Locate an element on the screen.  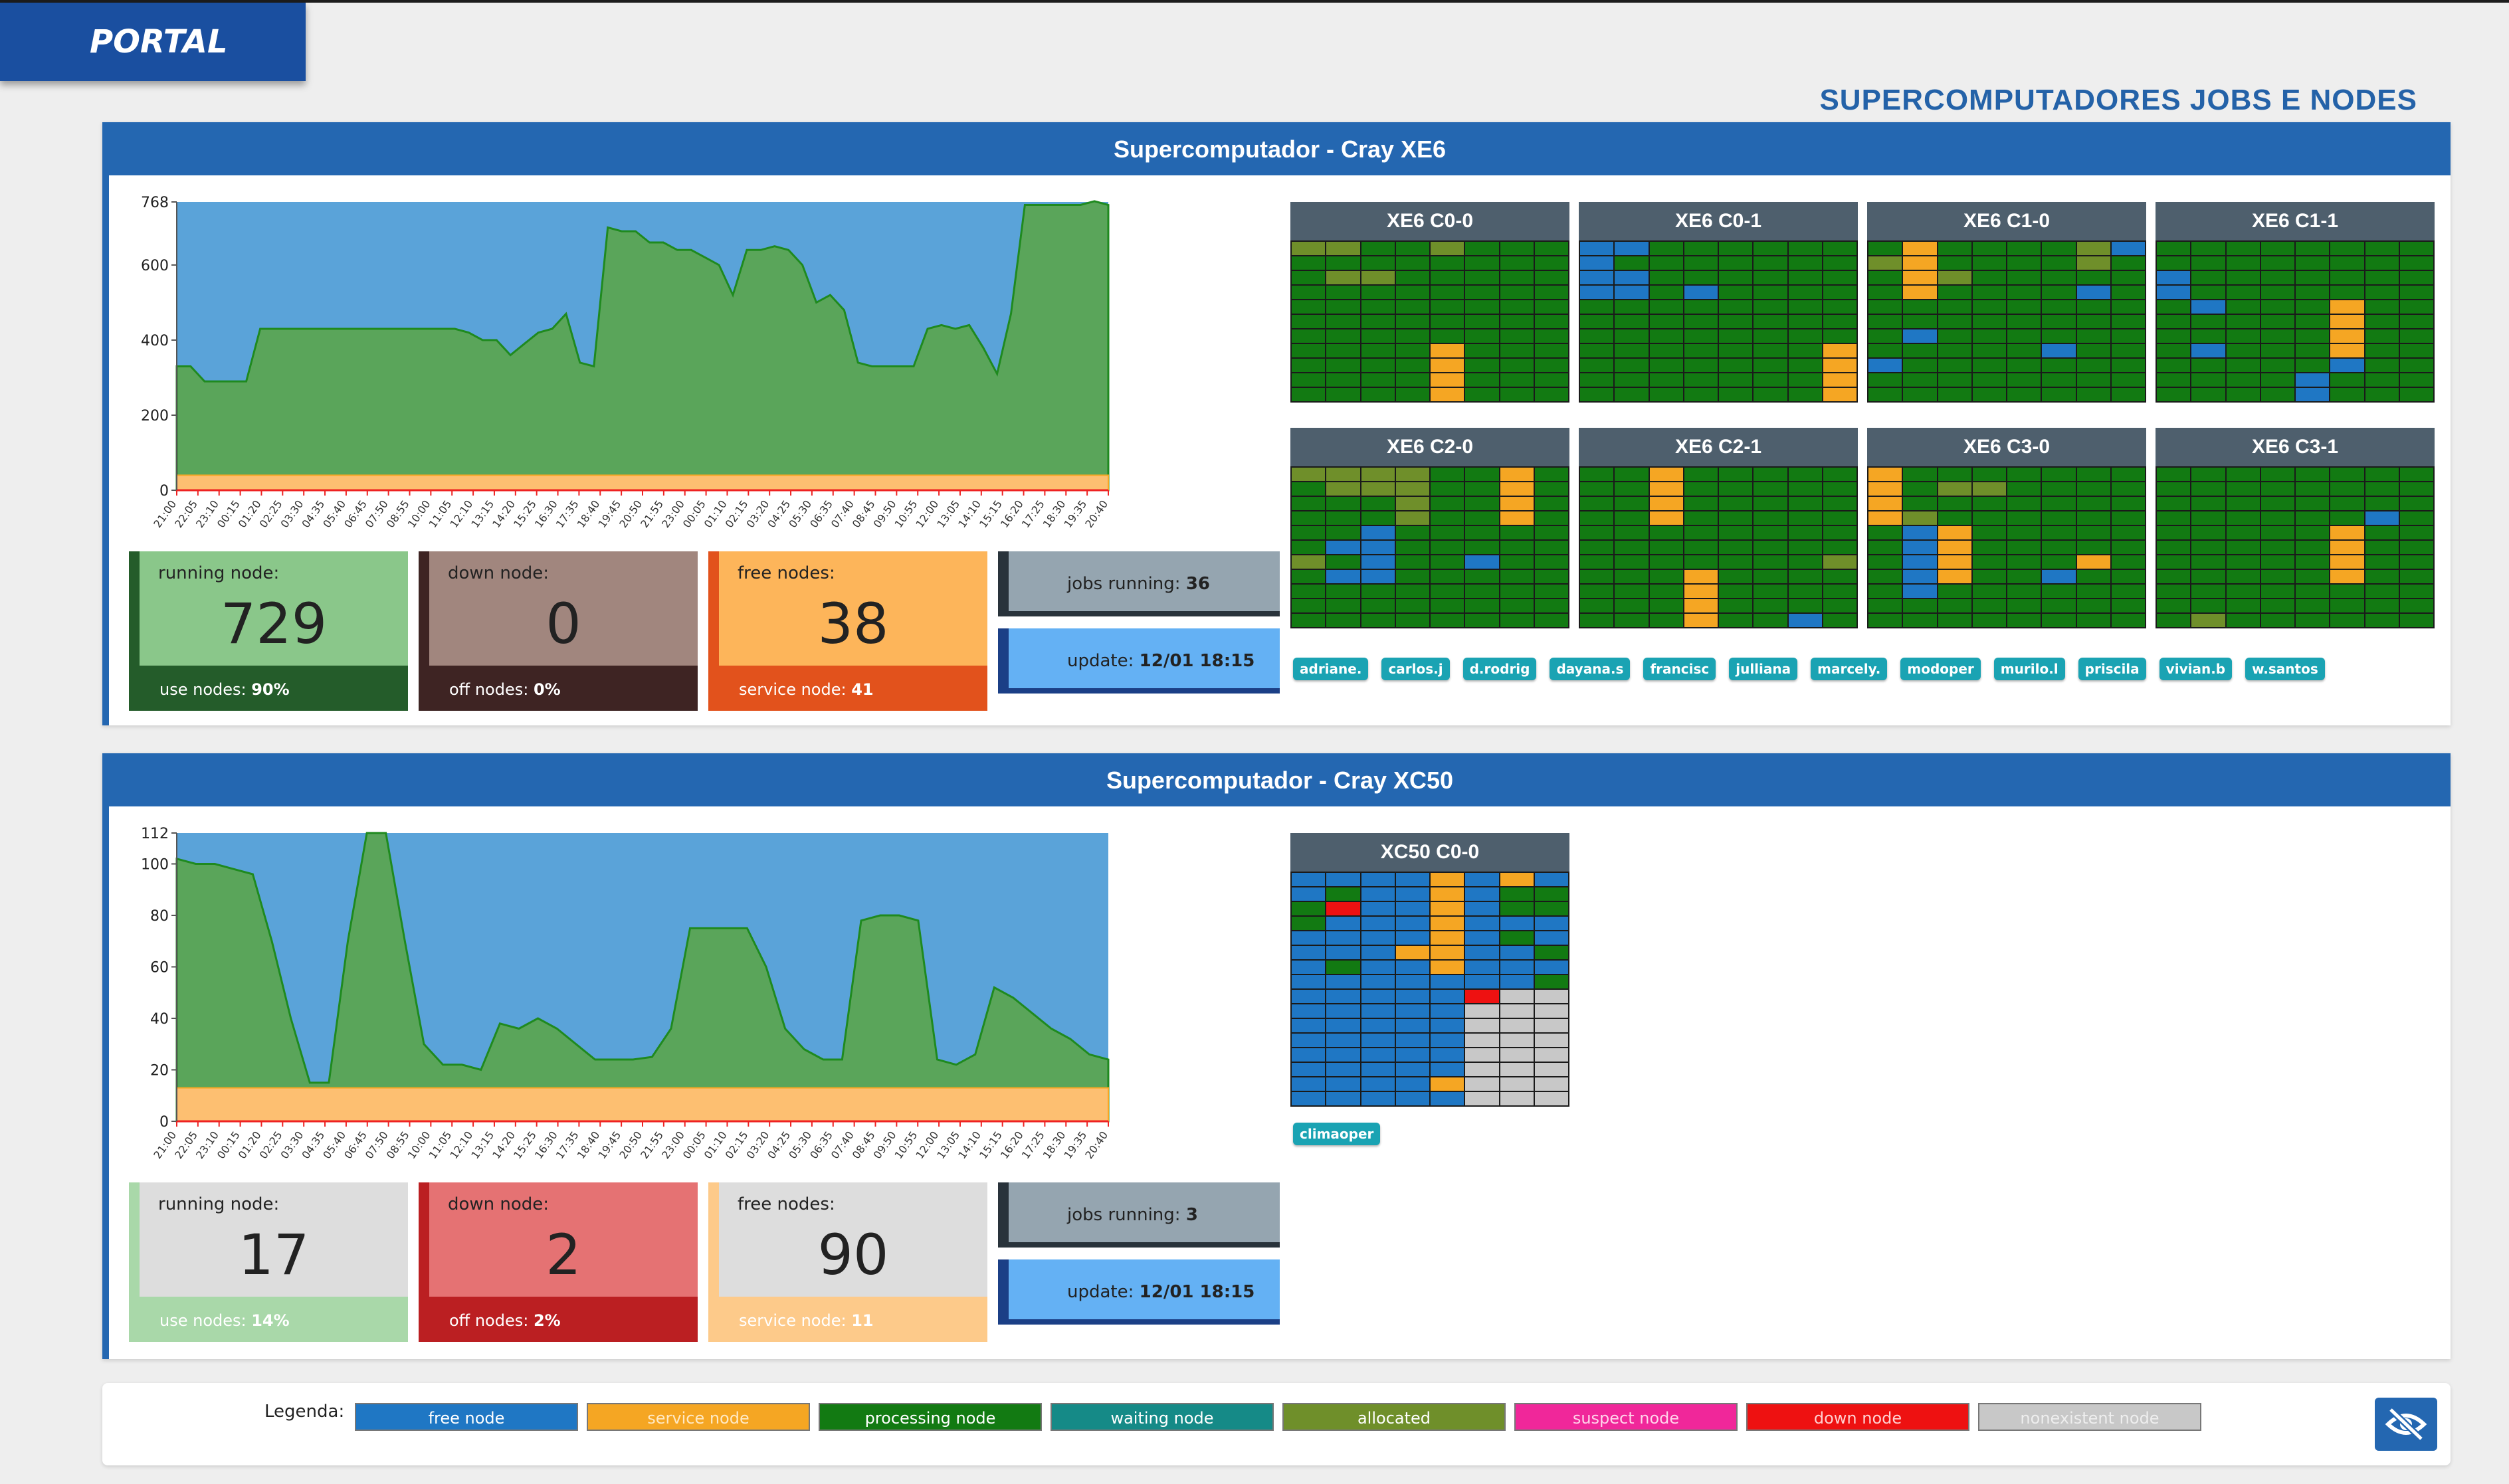
user-badge: priscila is located at coordinates (2112, 669).